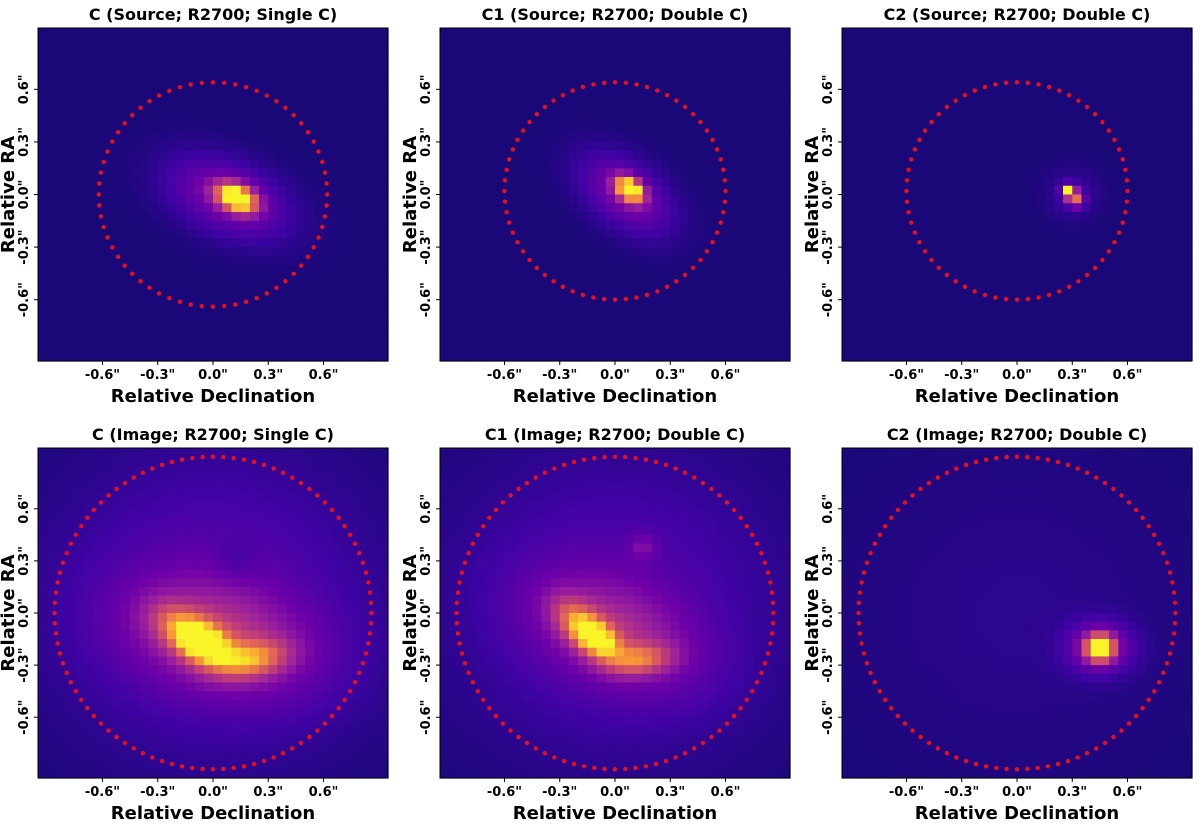  I want to click on x-tick-label: -0.3", so click(559, 375).